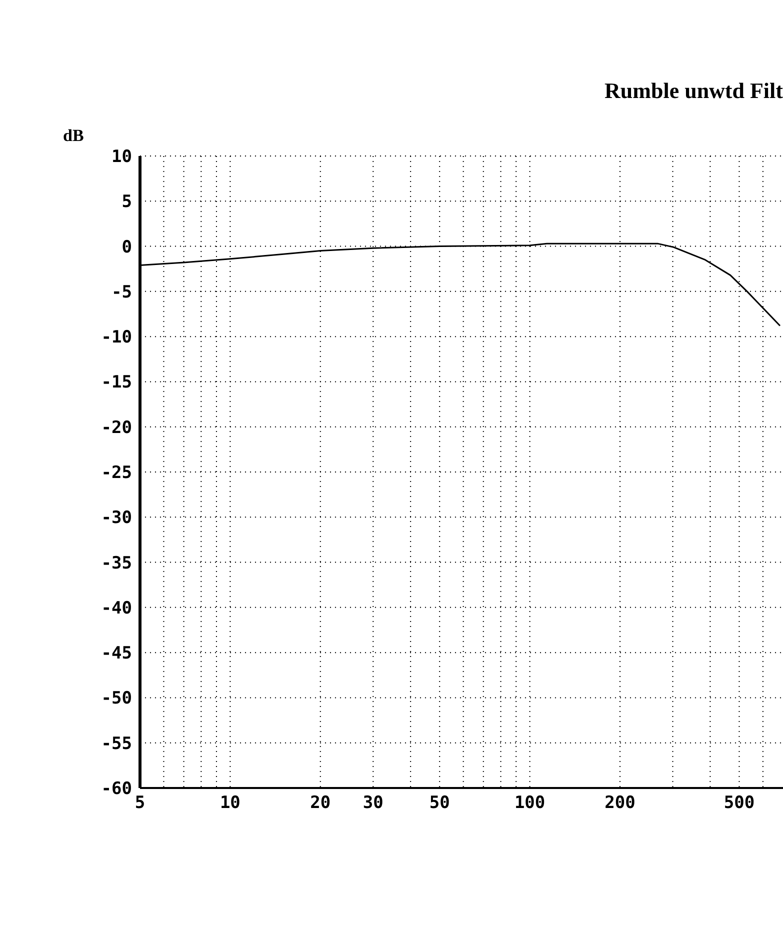  Describe the element at coordinates (116, 473) in the screenshot. I see `y-tick-label: -25` at that location.